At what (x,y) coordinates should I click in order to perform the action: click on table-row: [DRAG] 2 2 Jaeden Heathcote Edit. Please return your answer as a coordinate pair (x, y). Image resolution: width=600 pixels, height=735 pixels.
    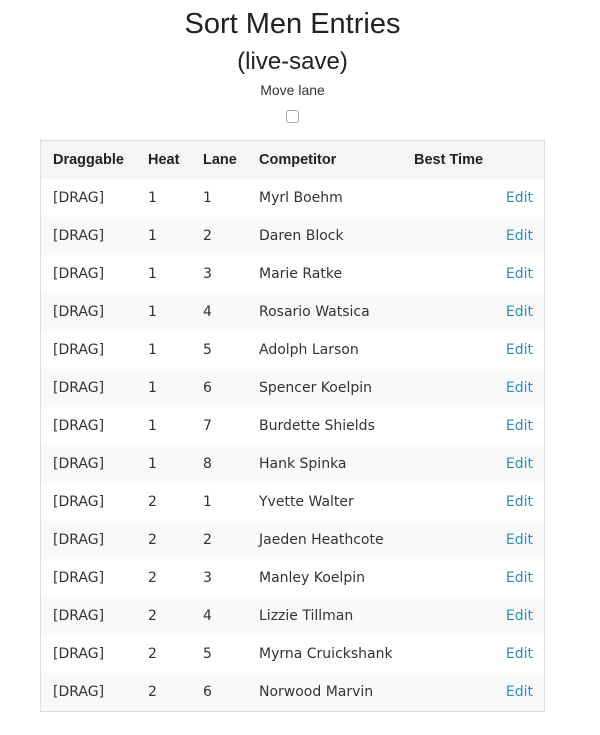
    Looking at the image, I should click on (292, 540).